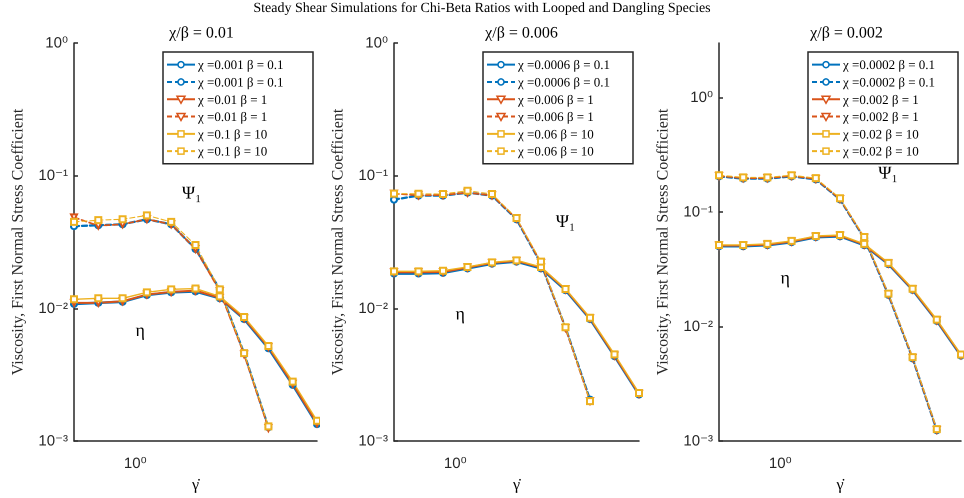 This screenshot has height=498, width=964. Describe the element at coordinates (482, 9) in the screenshot. I see `text: Steady Shear Simulations for Chi-Beta Ratios with Looped and Dangling Species` at that location.